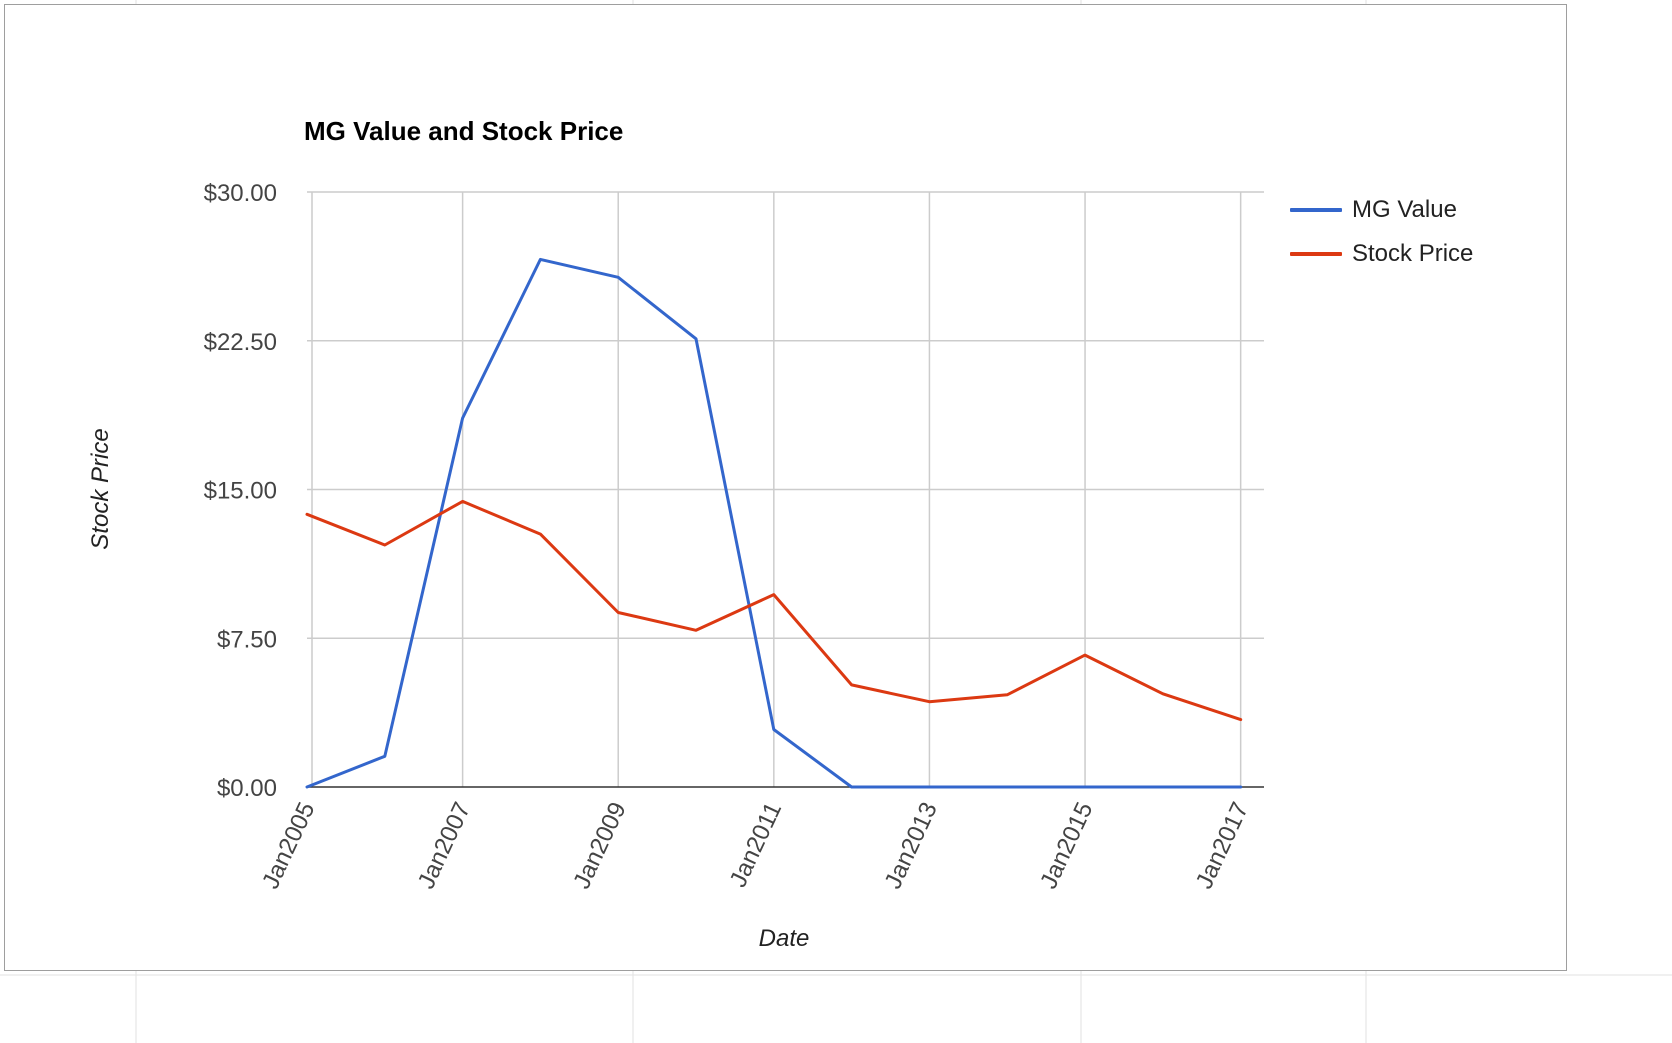 This screenshot has height=1043, width=1672. I want to click on chart-title: MG Value and Stock Price, so click(464, 131).